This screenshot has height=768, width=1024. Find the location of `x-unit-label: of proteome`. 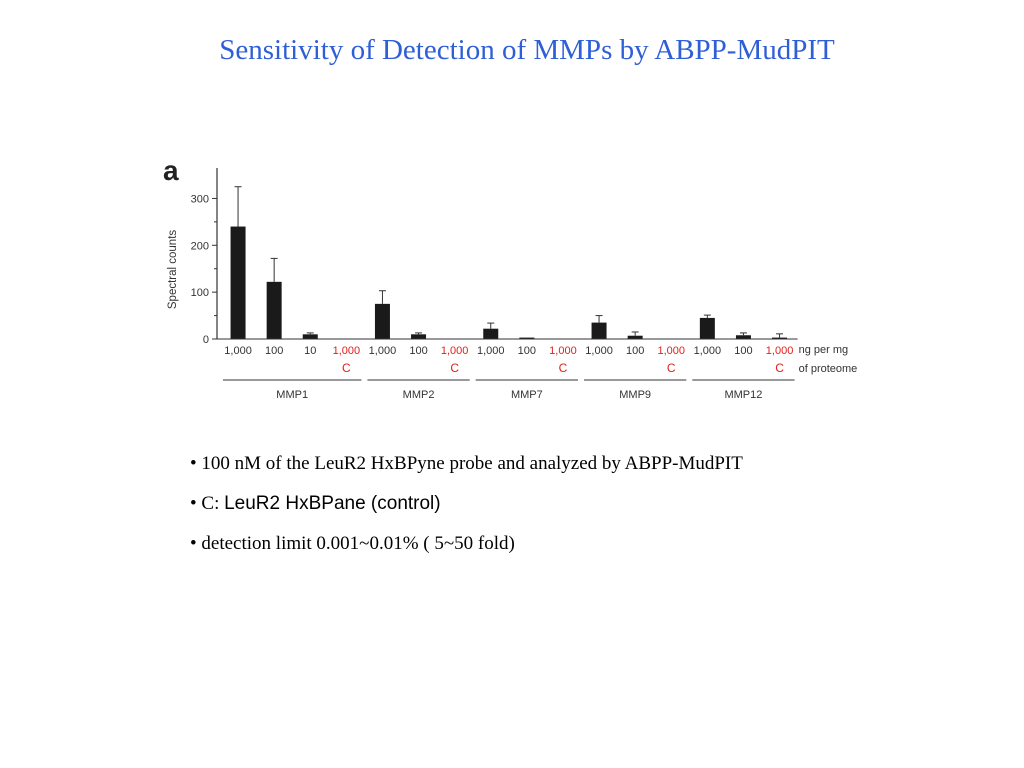

x-unit-label: of proteome is located at coordinates (828, 369).